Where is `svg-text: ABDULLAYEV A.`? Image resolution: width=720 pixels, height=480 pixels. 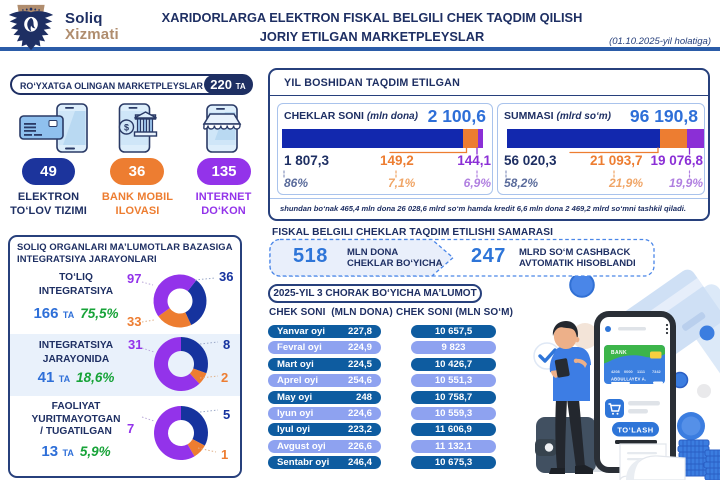
svg-text: ABDULLAYEV A. is located at coordinates (628, 379).